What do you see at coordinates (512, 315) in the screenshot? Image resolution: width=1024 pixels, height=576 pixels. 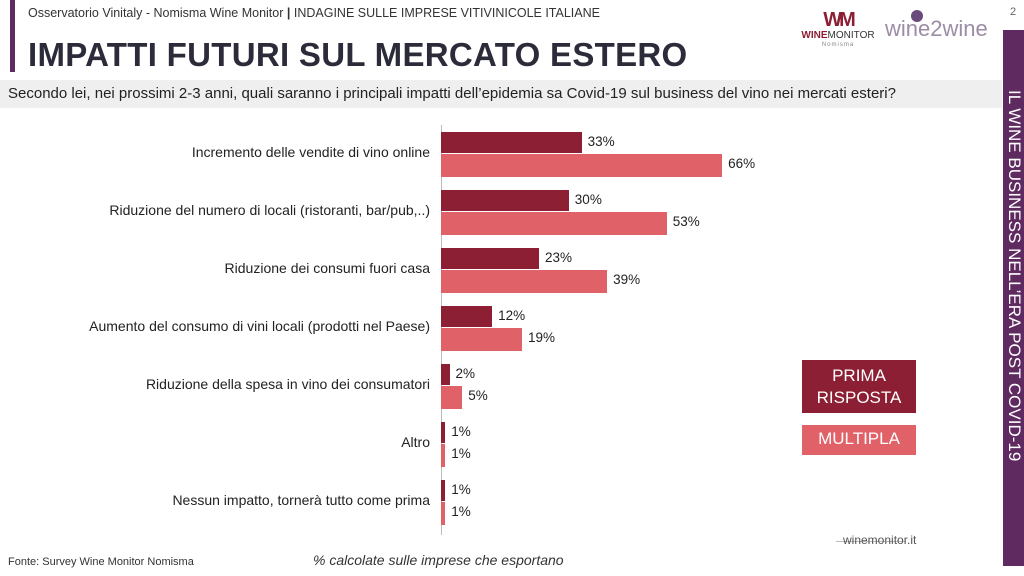 I see `data-label: 12%` at bounding box center [512, 315].